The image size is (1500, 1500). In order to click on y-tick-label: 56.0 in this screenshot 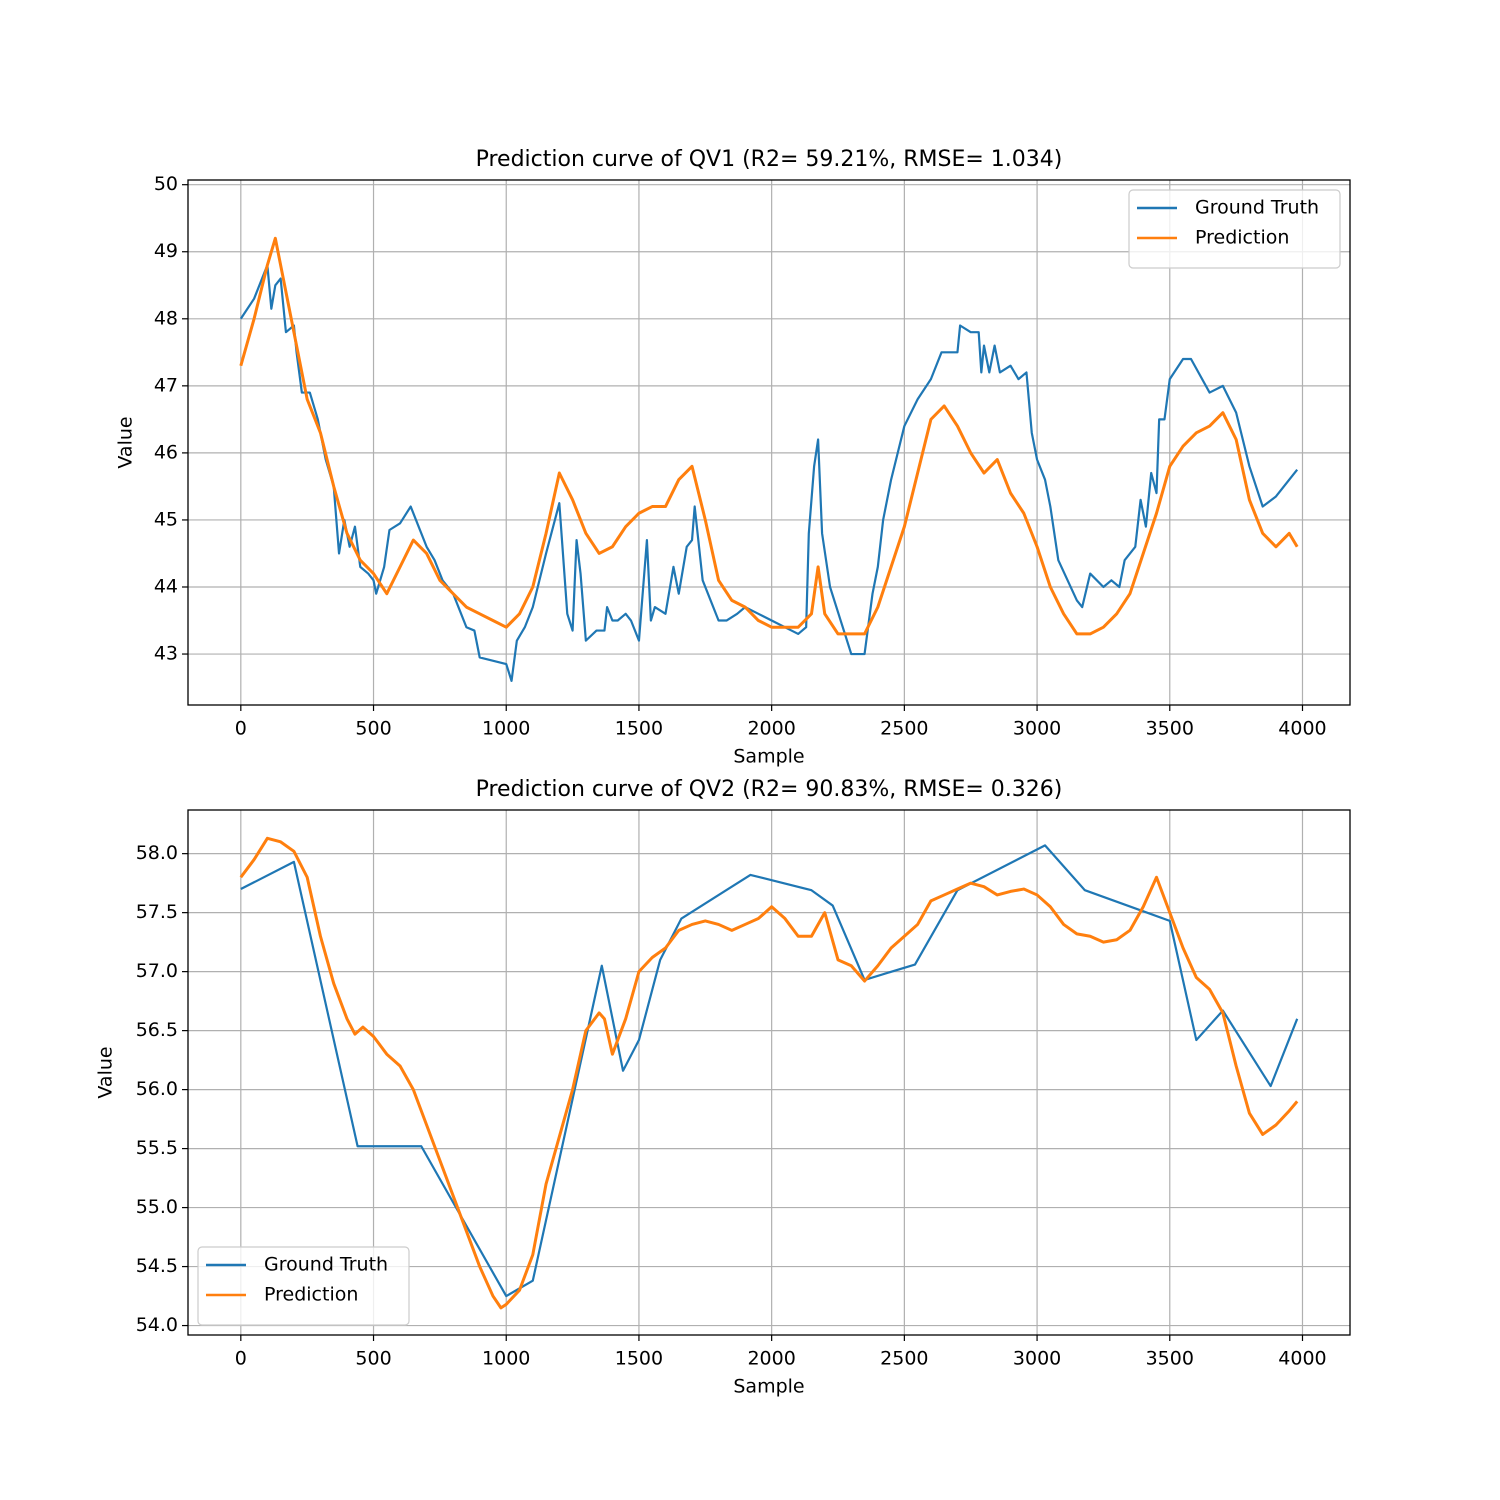, I will do `click(157, 1089)`.